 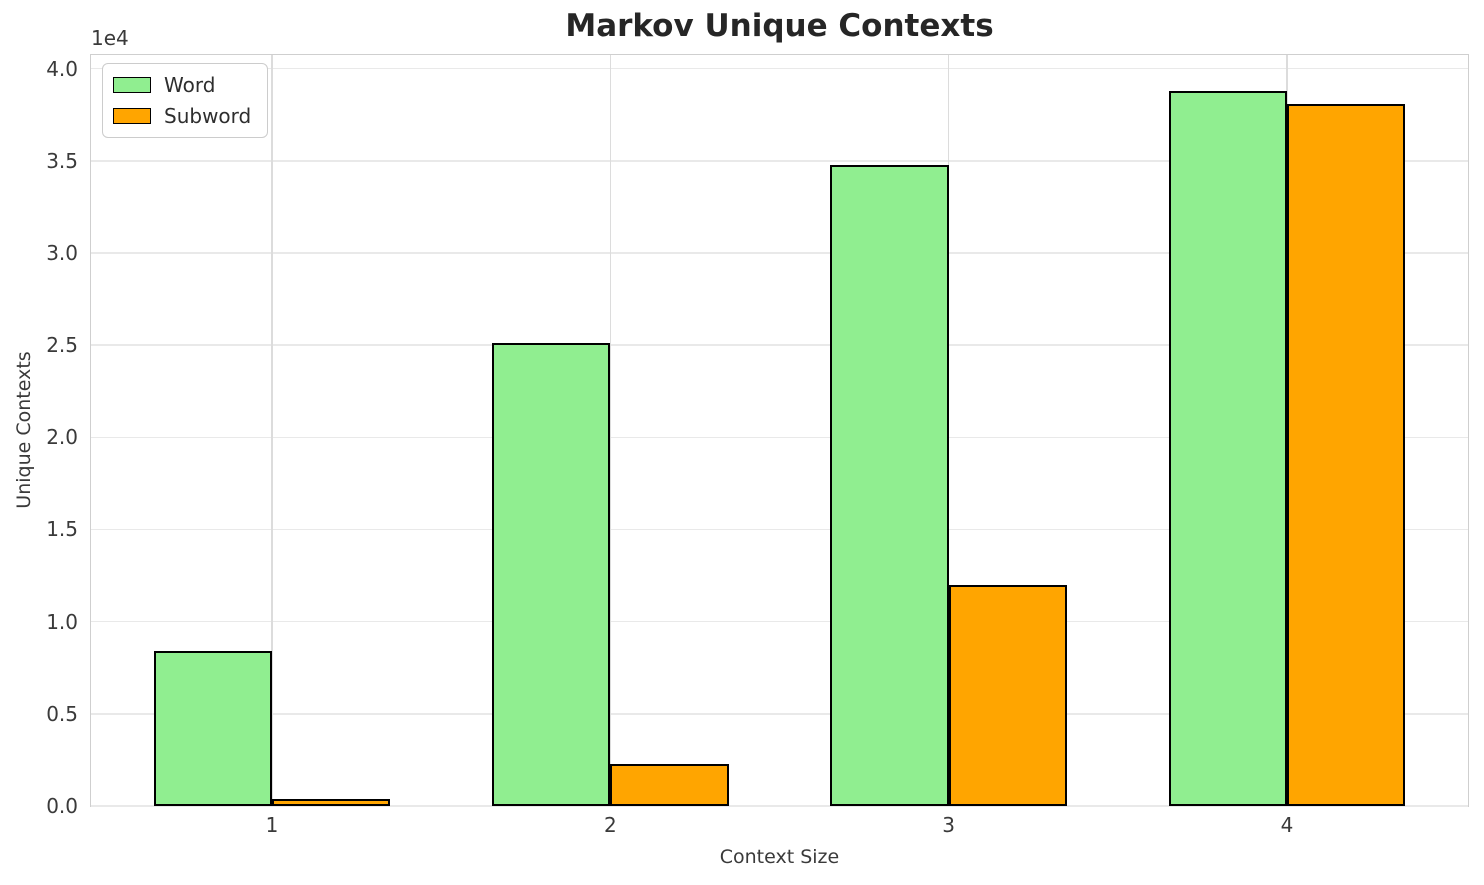 I want to click on x-axis-label: Context Size, so click(x=779, y=857).